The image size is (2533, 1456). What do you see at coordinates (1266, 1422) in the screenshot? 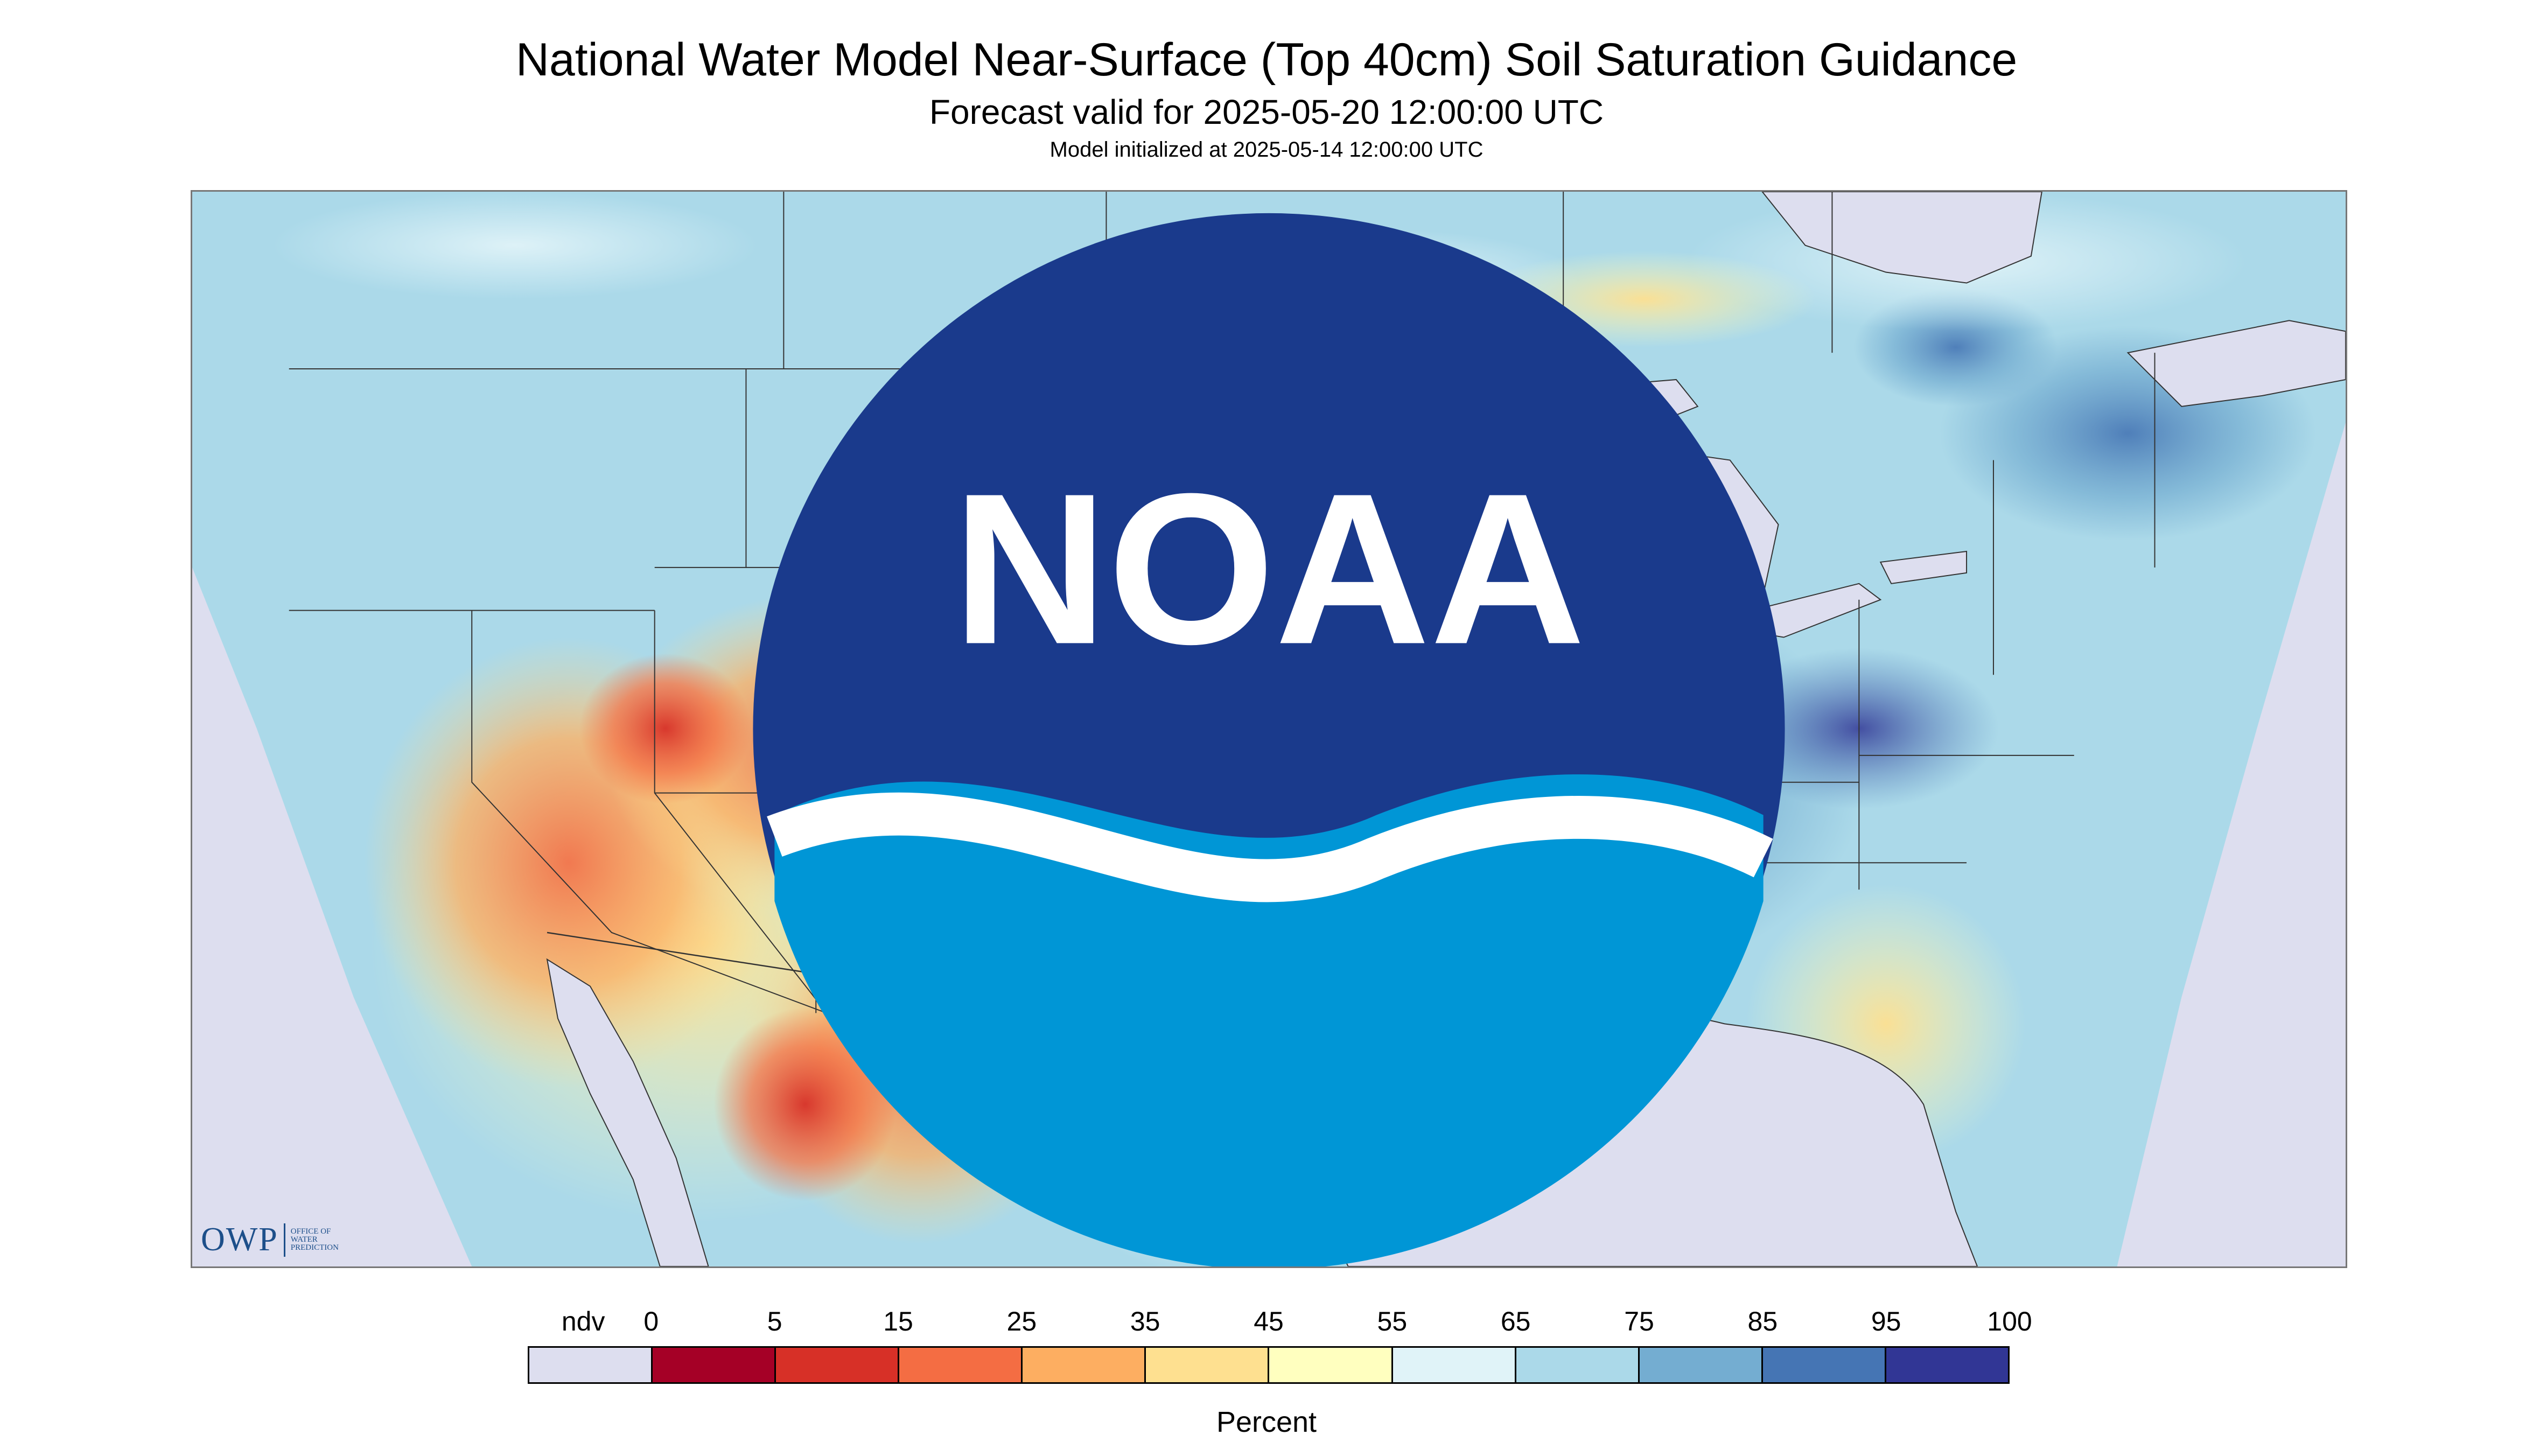
I see `legend-title: Percent` at bounding box center [1266, 1422].